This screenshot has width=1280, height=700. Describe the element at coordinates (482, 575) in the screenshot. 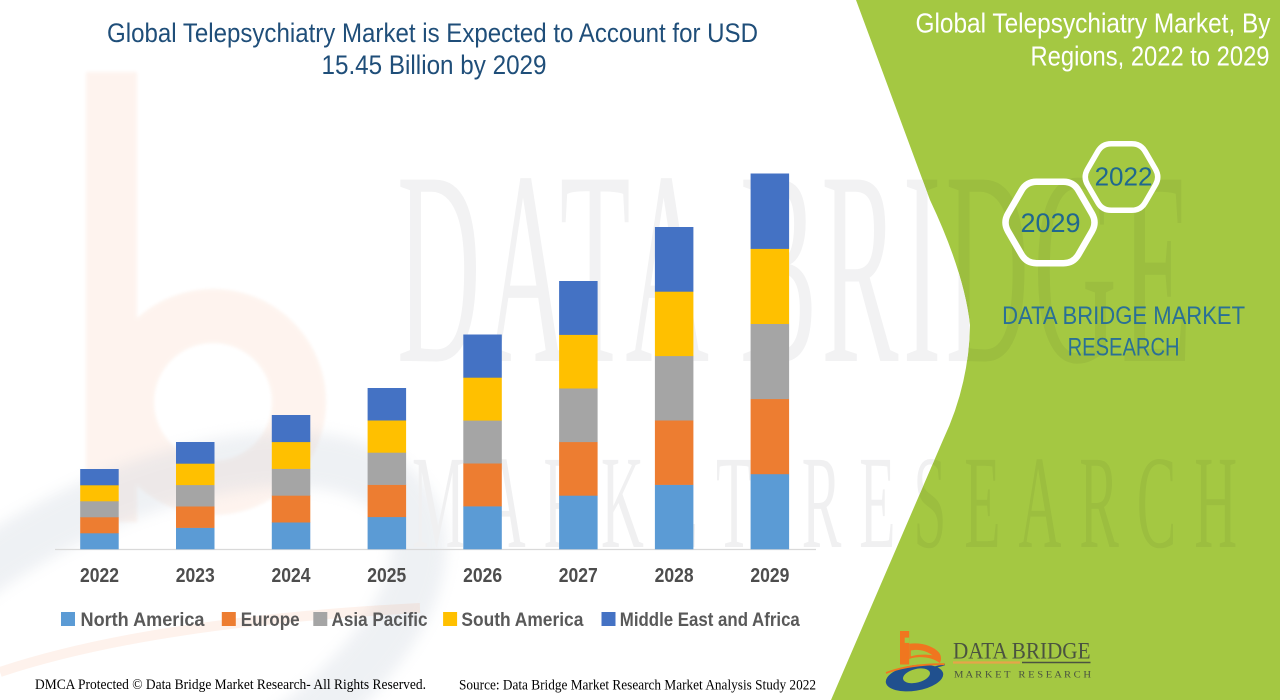

I see `svg-text: 2026` at that location.